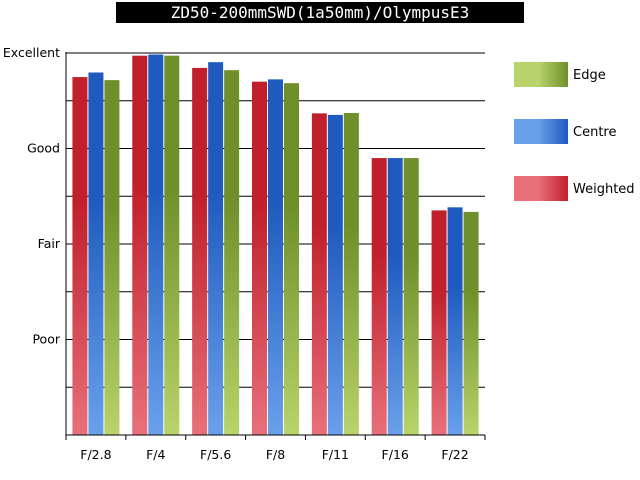 The image size is (640, 480). What do you see at coordinates (96, 254) in the screenshot?
I see `bar-centre-f28` at bounding box center [96, 254].